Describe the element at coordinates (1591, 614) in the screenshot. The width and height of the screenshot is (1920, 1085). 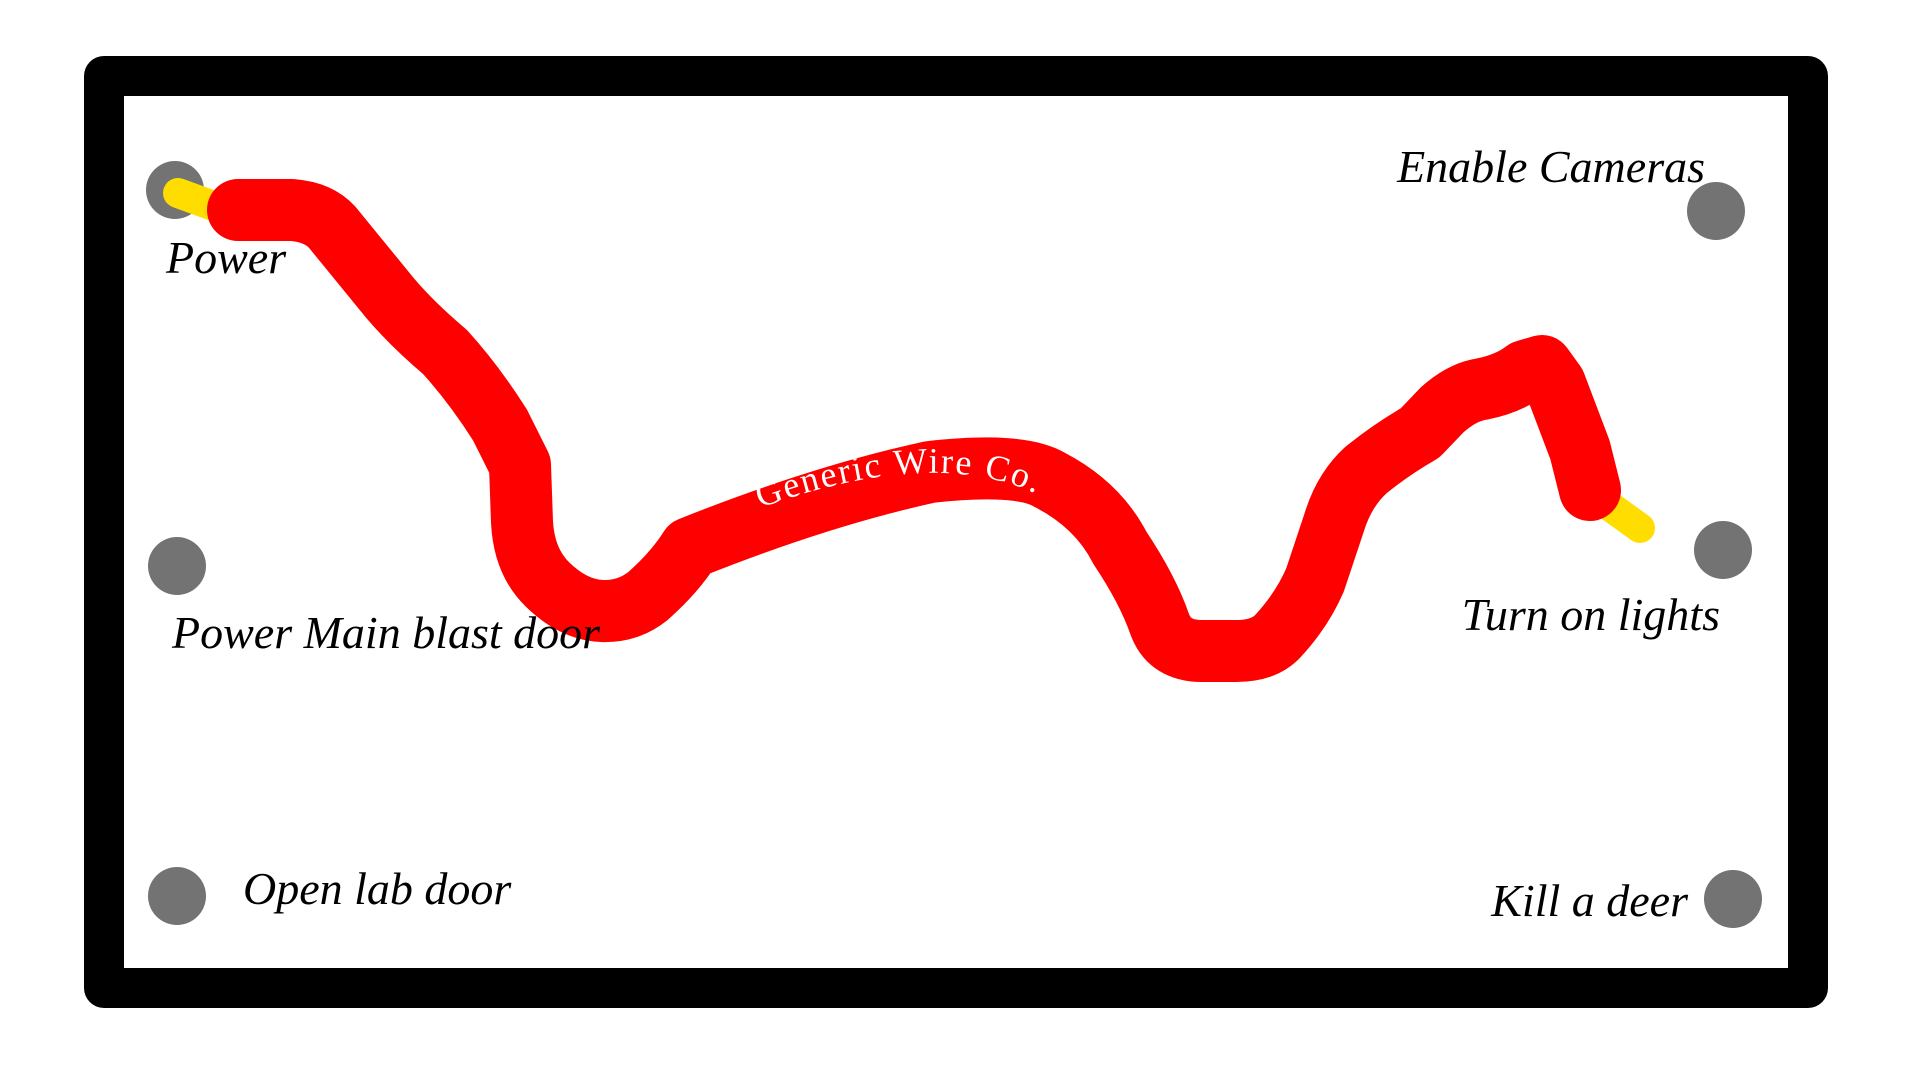
I see `label-turn-on-lights: Turn on lights` at that location.